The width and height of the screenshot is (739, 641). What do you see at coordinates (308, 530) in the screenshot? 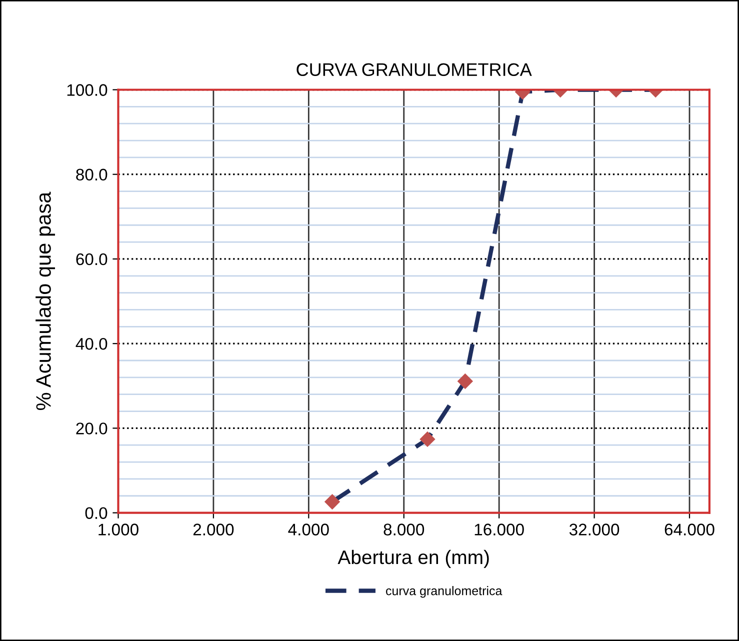
I see `x-tick-label: 4.000` at bounding box center [308, 530].